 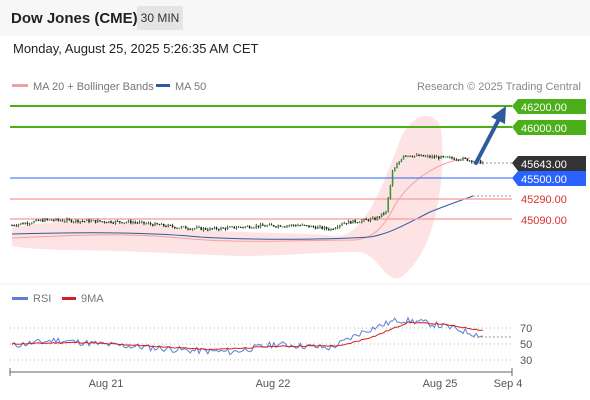 I want to click on rsi-tick-30: 30, so click(x=526, y=361).